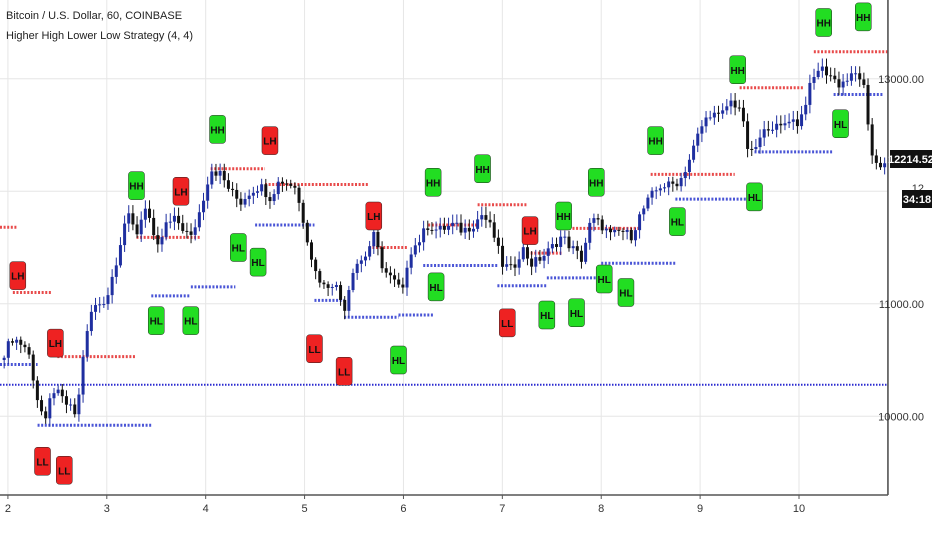 The width and height of the screenshot is (932, 550). I want to click on time-tick-label: 9, so click(700, 509).